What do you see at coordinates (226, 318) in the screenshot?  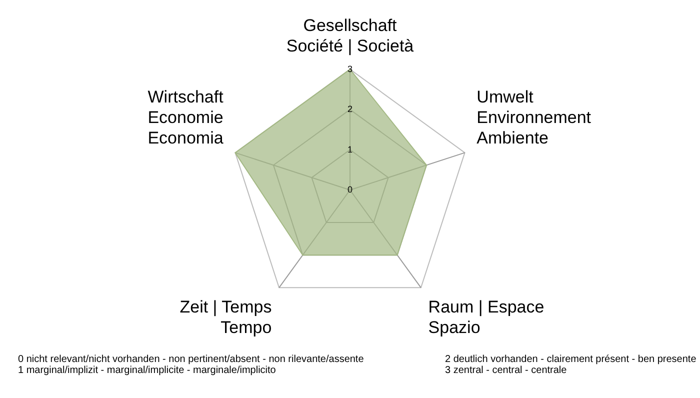 I see `spoke-label: Zeit | Temps Tempo` at bounding box center [226, 318].